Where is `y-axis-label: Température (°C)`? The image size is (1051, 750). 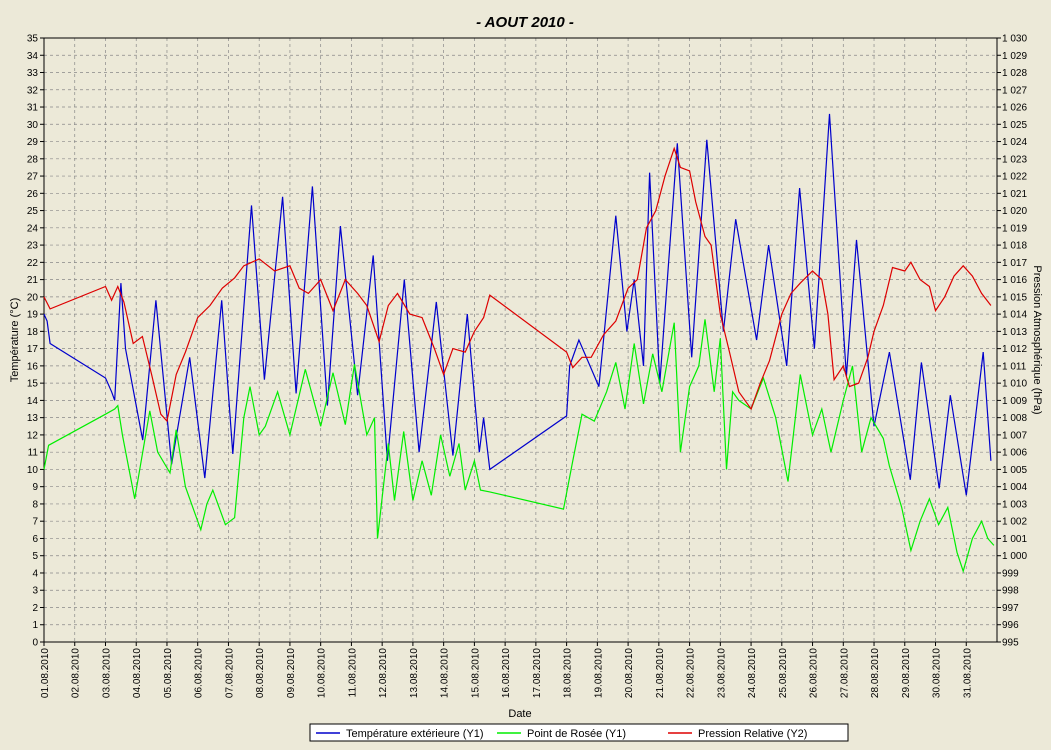 y-axis-label: Température (°C) is located at coordinates (15, 340).